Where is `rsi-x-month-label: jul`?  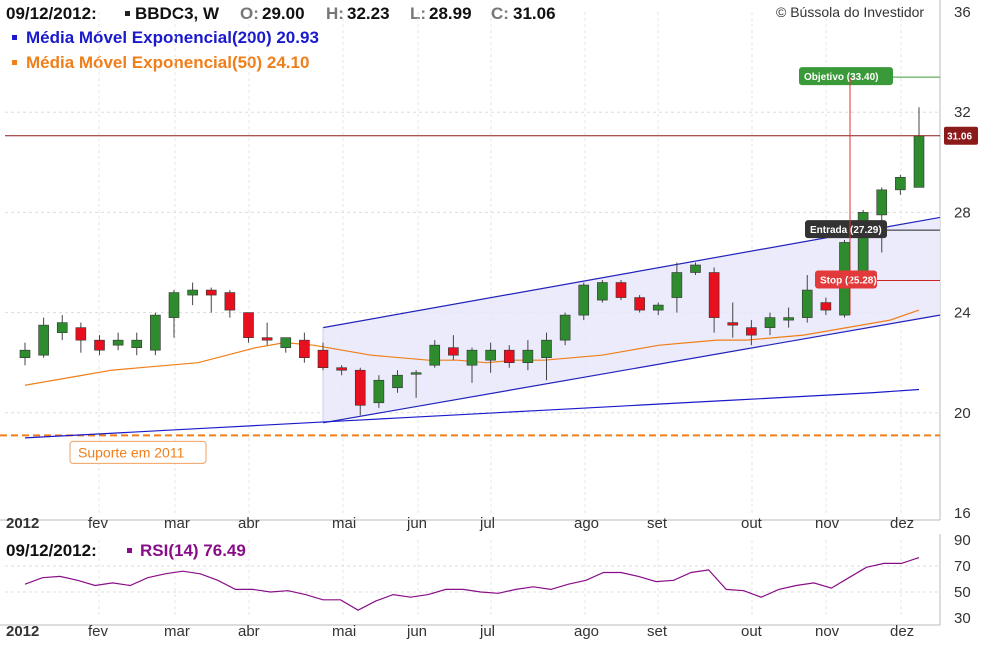 rsi-x-month-label: jul is located at coordinates (487, 631).